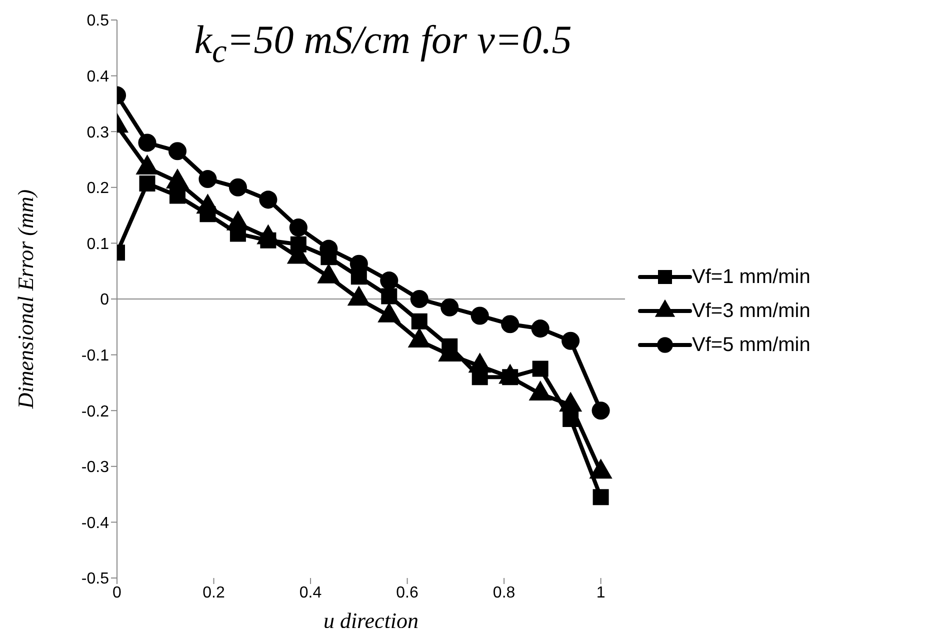 This screenshot has width=931, height=630. What do you see at coordinates (98, 133) in the screenshot?
I see `y-tick-label: 0.3` at bounding box center [98, 133].